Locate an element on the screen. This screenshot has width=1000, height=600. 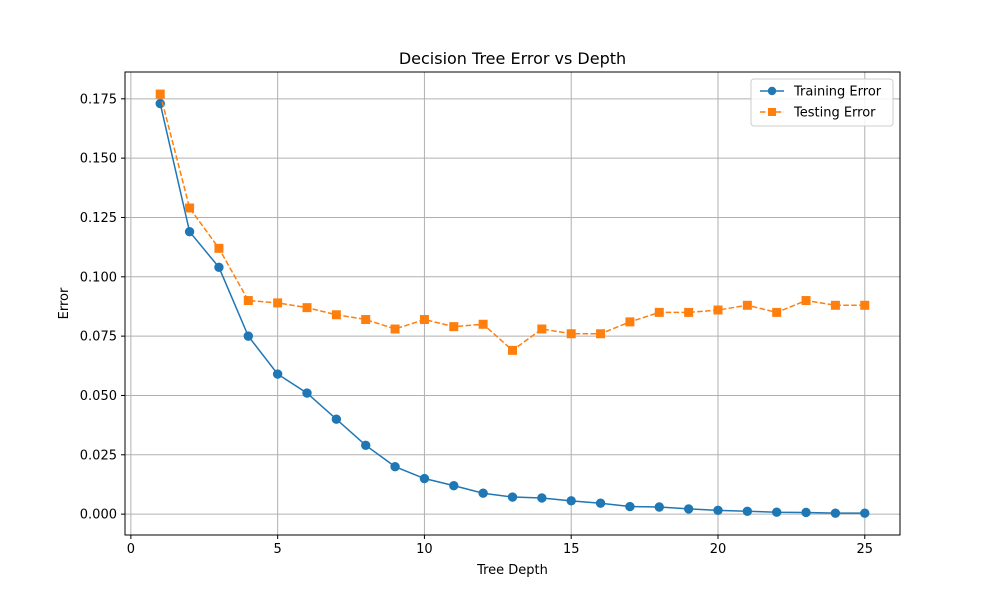
y-tick-label: 0.125 is located at coordinates (98, 218).